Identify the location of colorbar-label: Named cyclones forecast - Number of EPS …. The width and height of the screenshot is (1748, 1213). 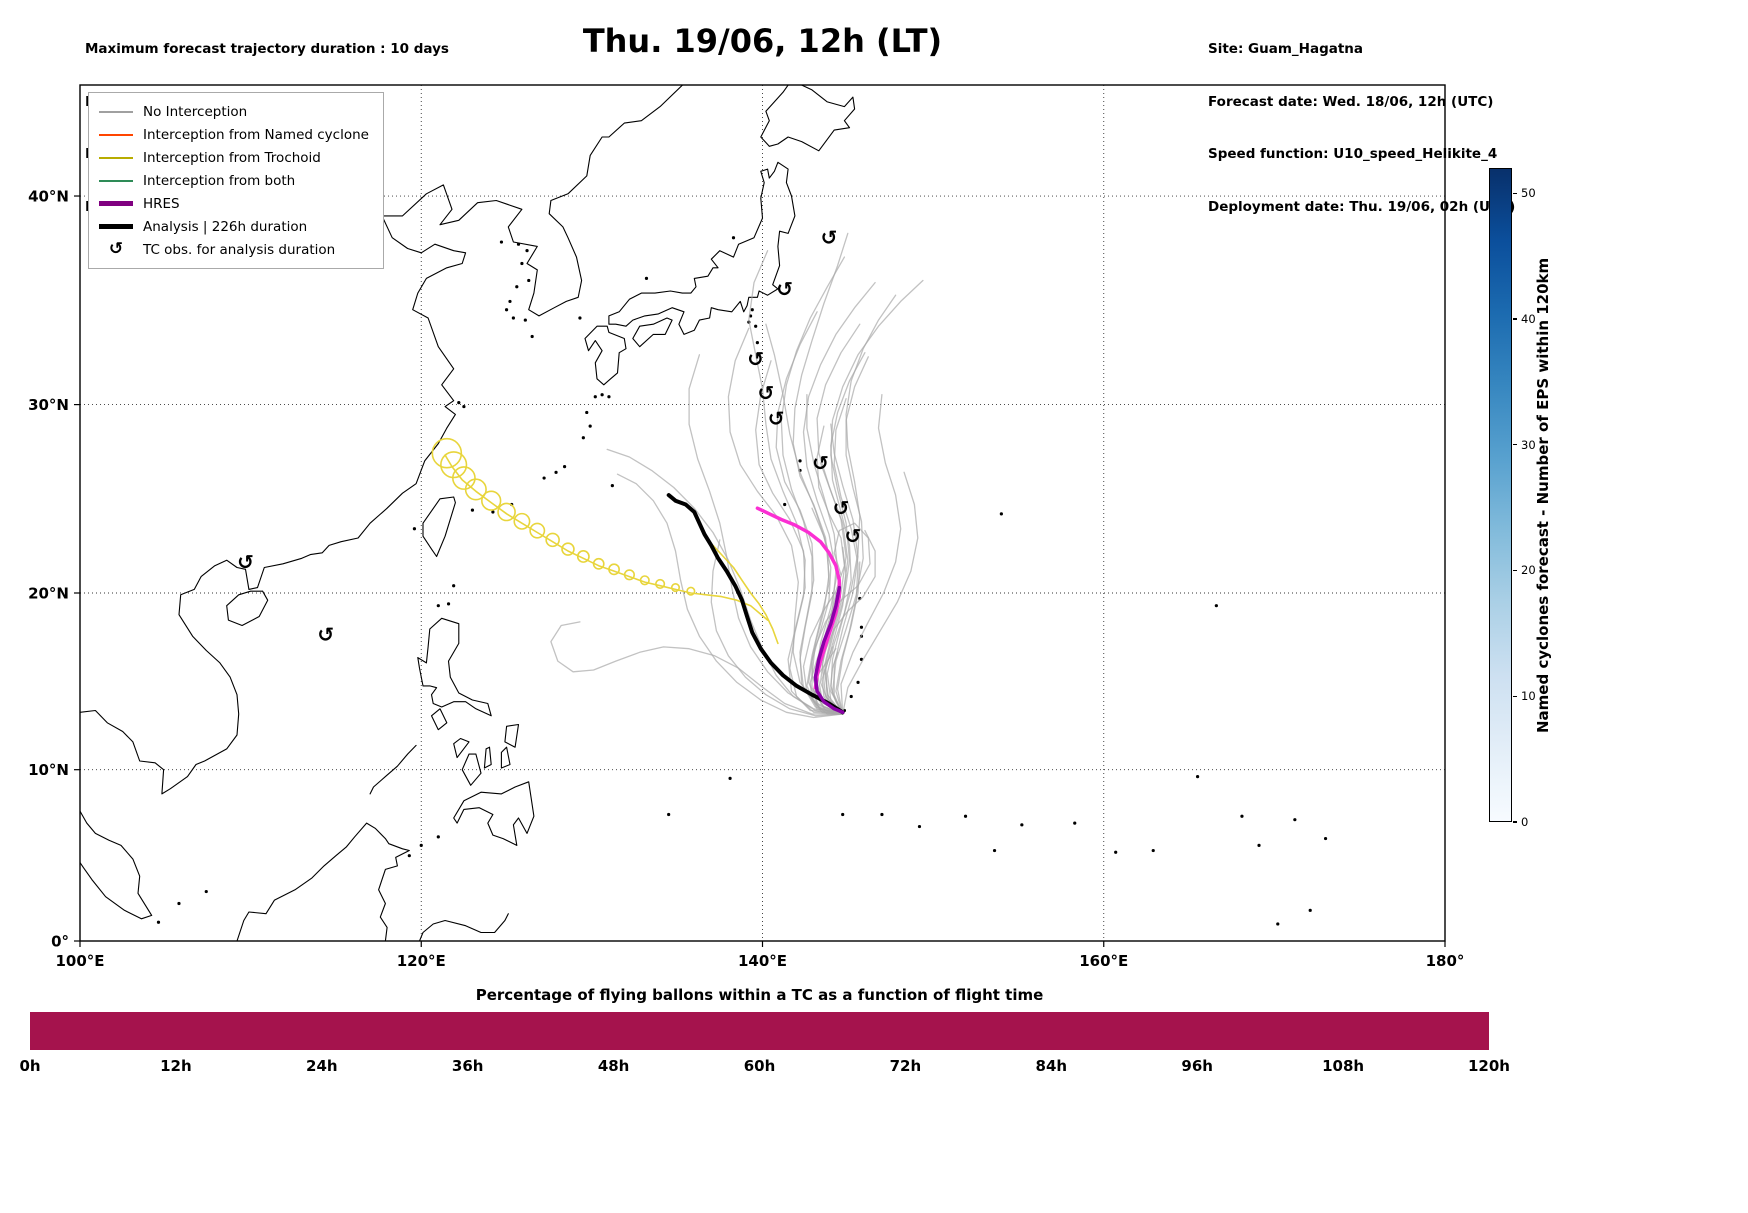
(1543, 495).